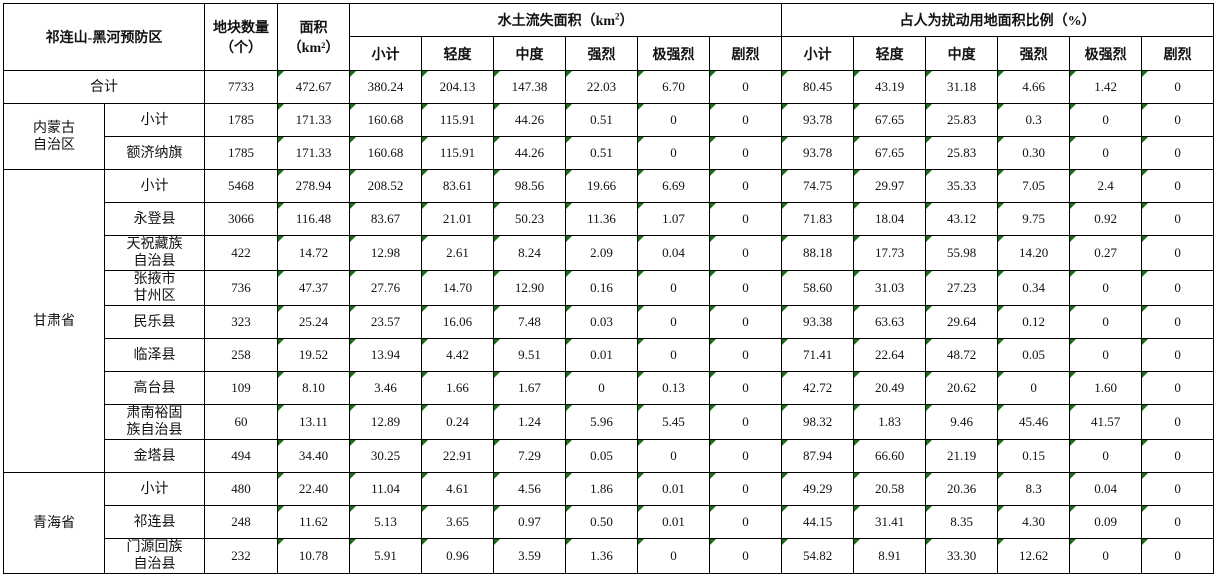  What do you see at coordinates (746, 53) in the screenshot?
I see `erosion-subheader: 剧烈` at bounding box center [746, 53].